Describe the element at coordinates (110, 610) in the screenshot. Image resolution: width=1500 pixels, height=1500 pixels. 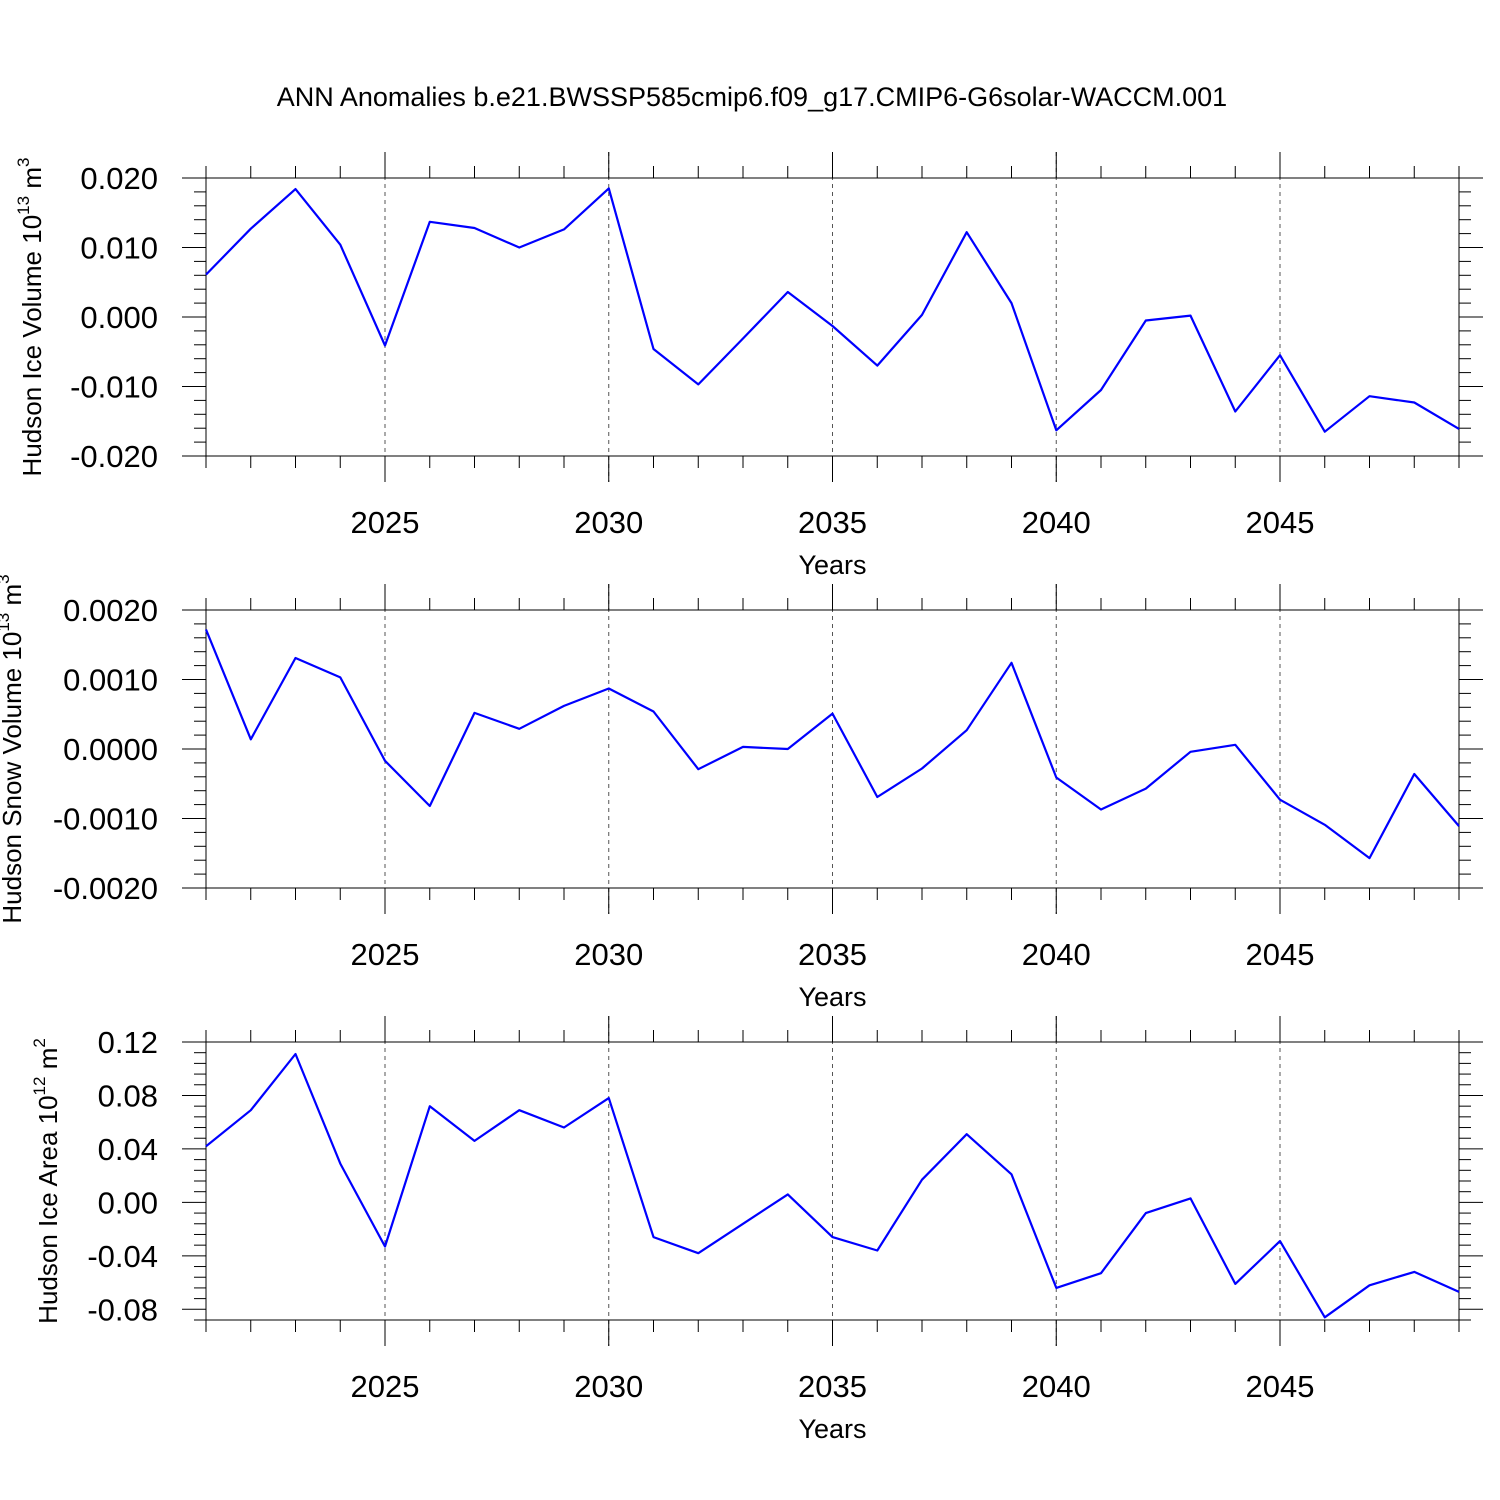
I see `y-tick-label: 0.0020` at that location.